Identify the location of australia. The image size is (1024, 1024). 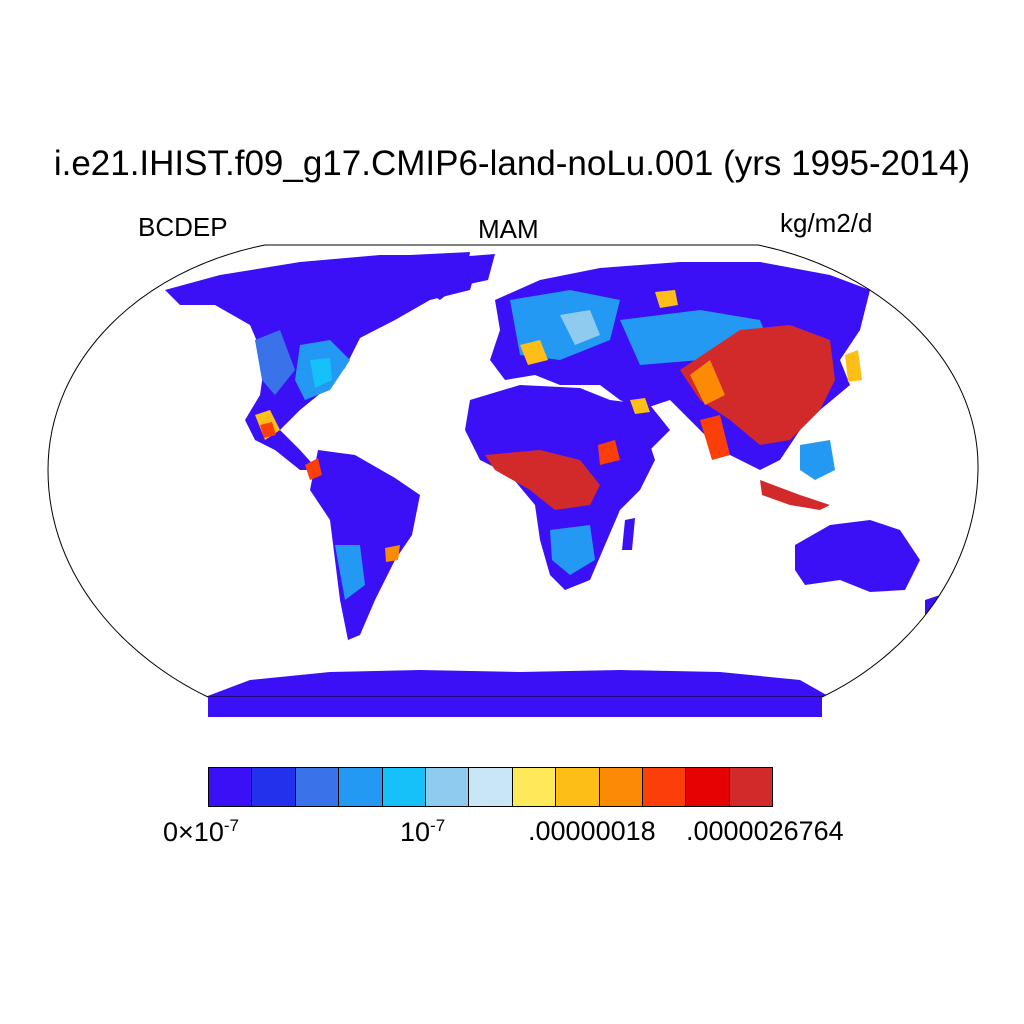
(857, 556).